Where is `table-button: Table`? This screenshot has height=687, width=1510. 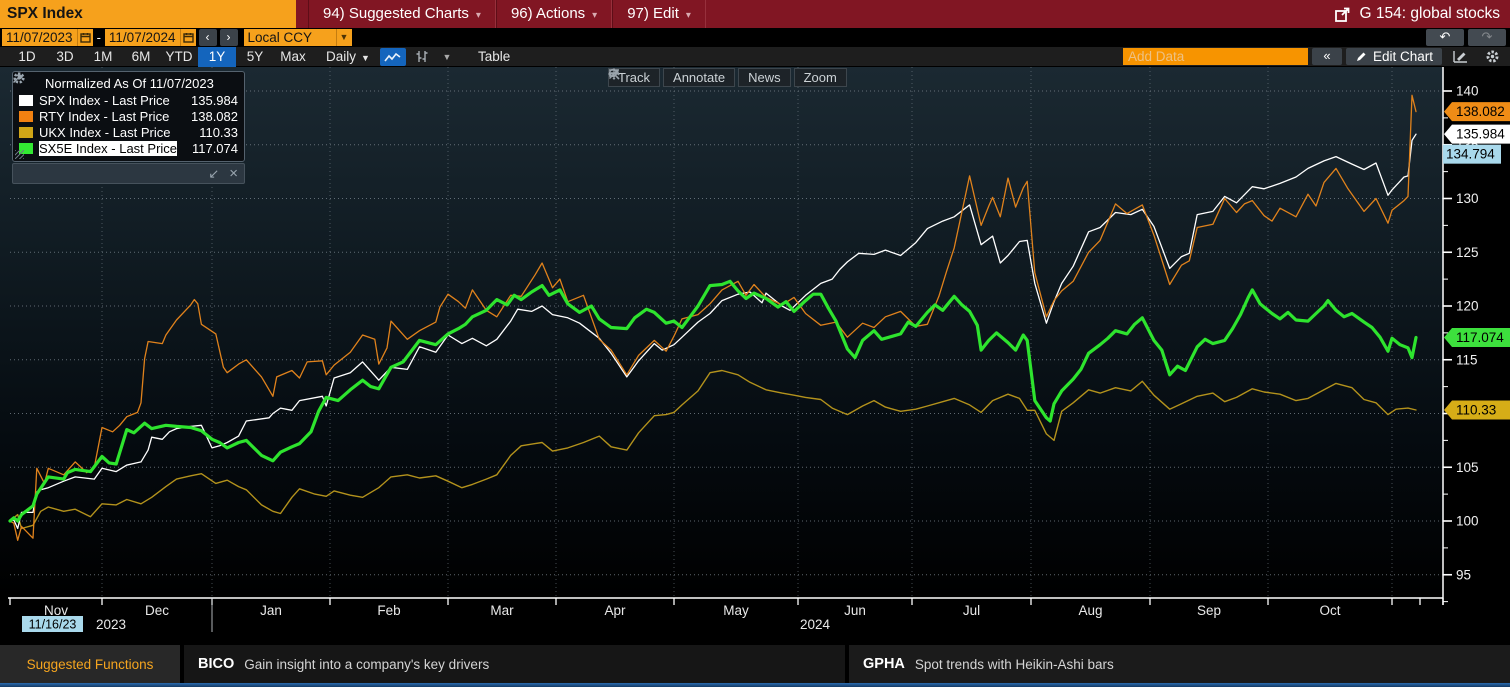
table-button: Table is located at coordinates (494, 56).